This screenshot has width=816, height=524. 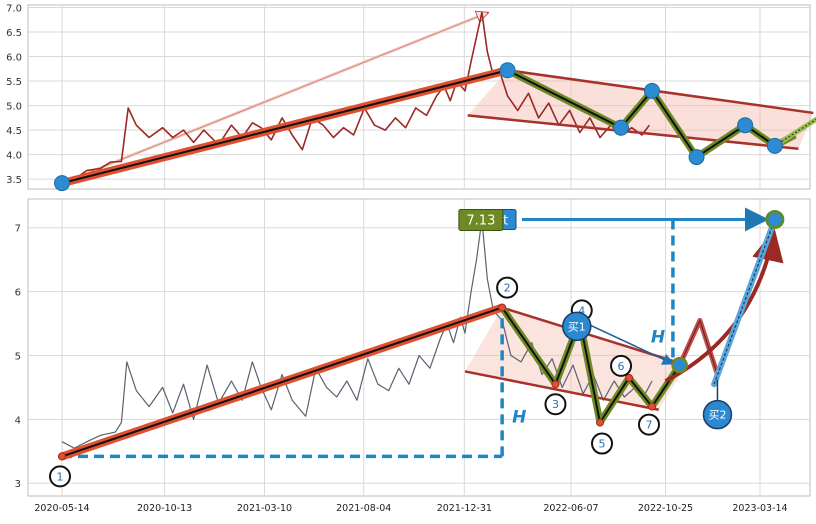 I want to click on buy1-target-point, so click(x=680, y=365).